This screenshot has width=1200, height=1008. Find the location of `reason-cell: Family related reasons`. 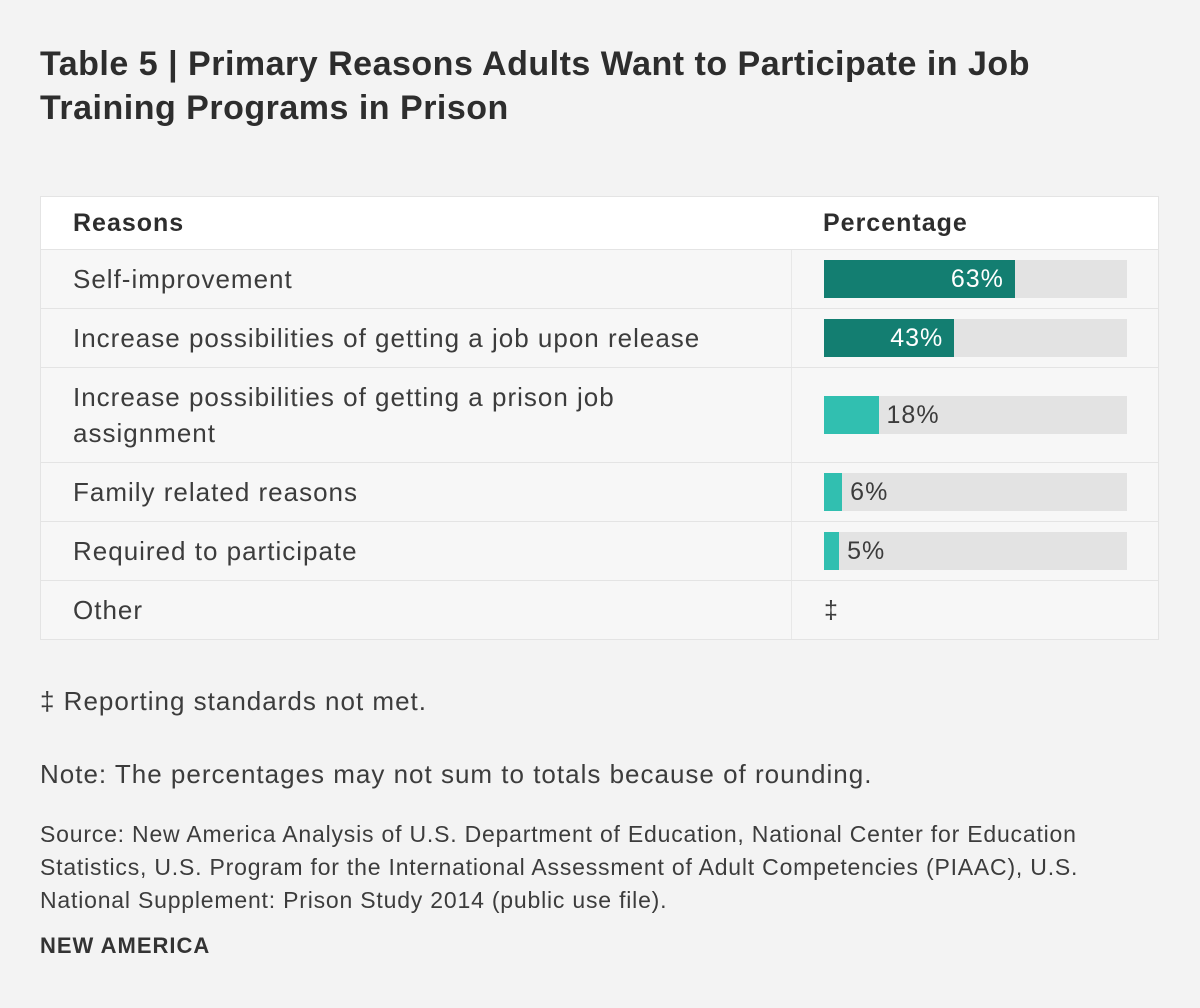

reason-cell: Family related reasons is located at coordinates (416, 492).